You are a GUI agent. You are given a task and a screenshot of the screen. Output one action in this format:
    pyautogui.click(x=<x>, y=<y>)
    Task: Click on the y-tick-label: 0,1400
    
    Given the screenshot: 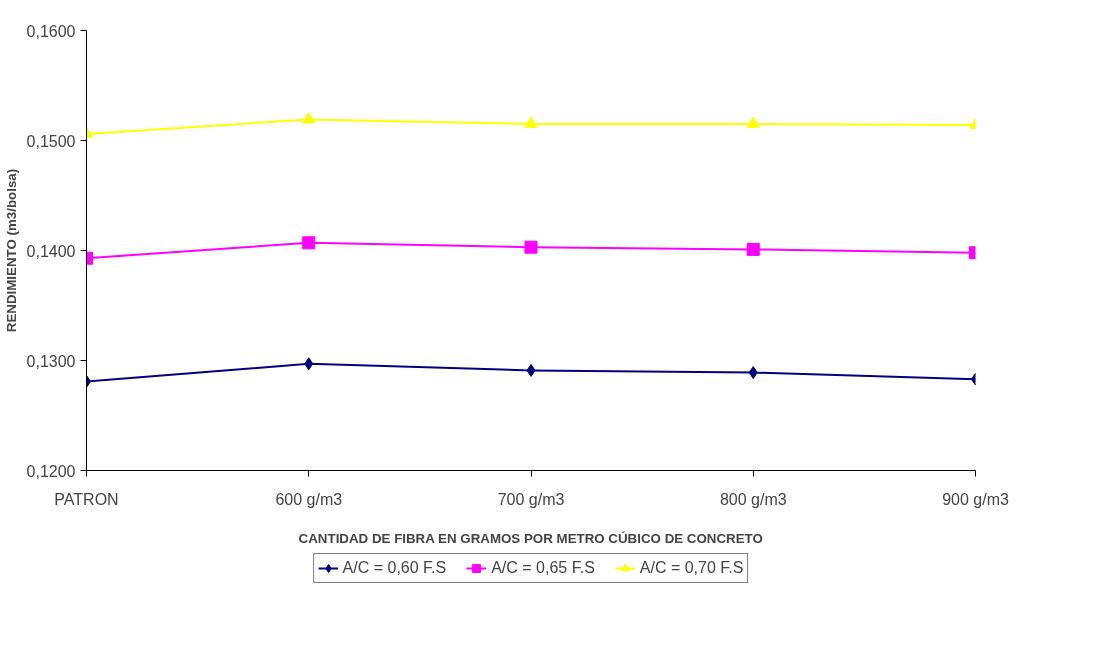 What is the action you would take?
    pyautogui.click(x=51, y=251)
    